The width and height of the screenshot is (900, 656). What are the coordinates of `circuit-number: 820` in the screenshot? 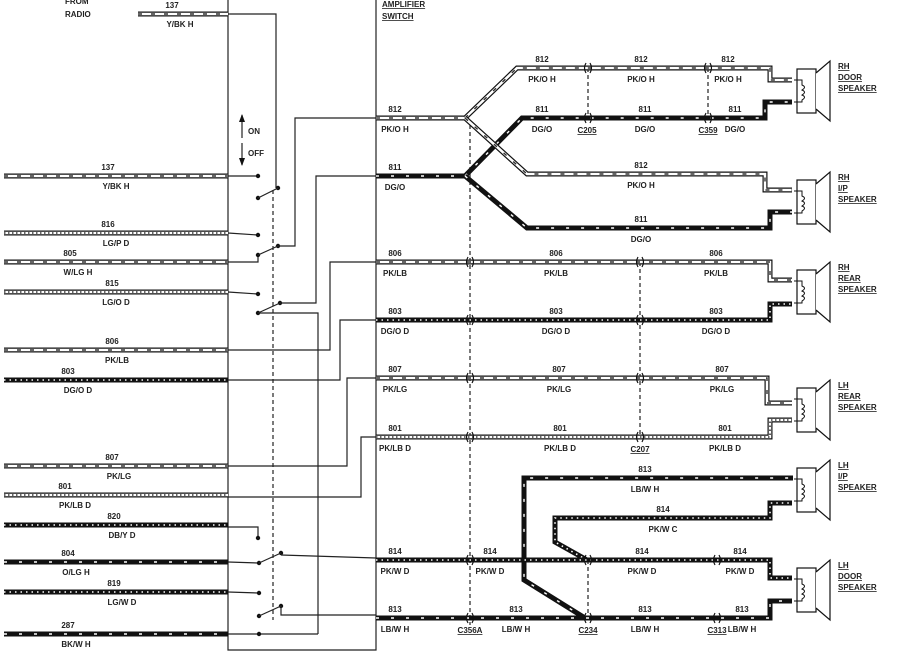 It's located at (114, 516).